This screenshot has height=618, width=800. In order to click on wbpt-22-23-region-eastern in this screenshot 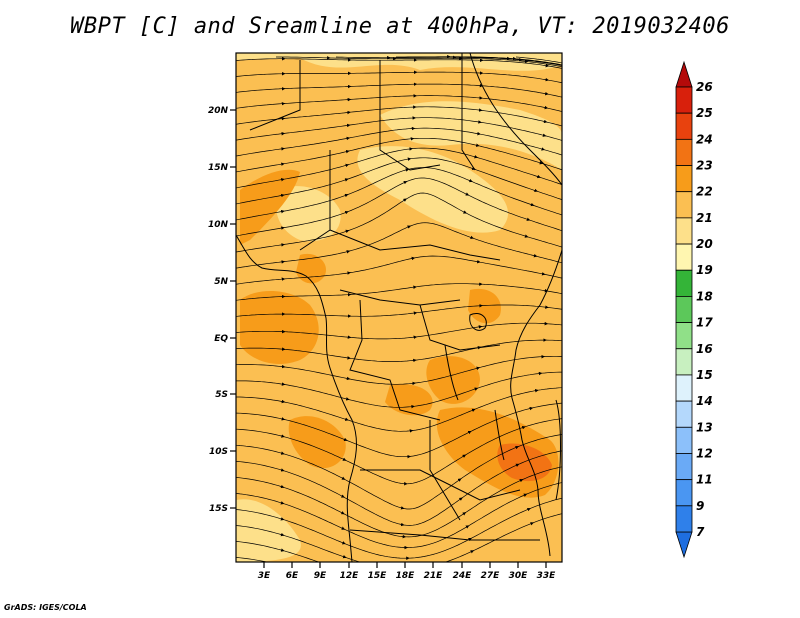, I will do `click(484, 306)`.